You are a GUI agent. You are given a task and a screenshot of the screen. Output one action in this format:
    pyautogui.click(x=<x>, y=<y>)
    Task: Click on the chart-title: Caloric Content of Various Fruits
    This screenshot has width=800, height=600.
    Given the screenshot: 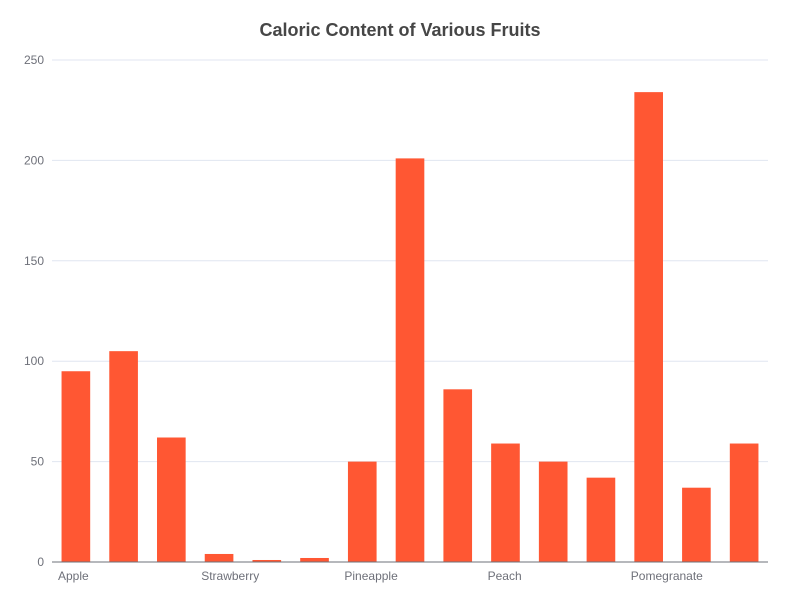 What is the action you would take?
    pyautogui.click(x=400, y=30)
    